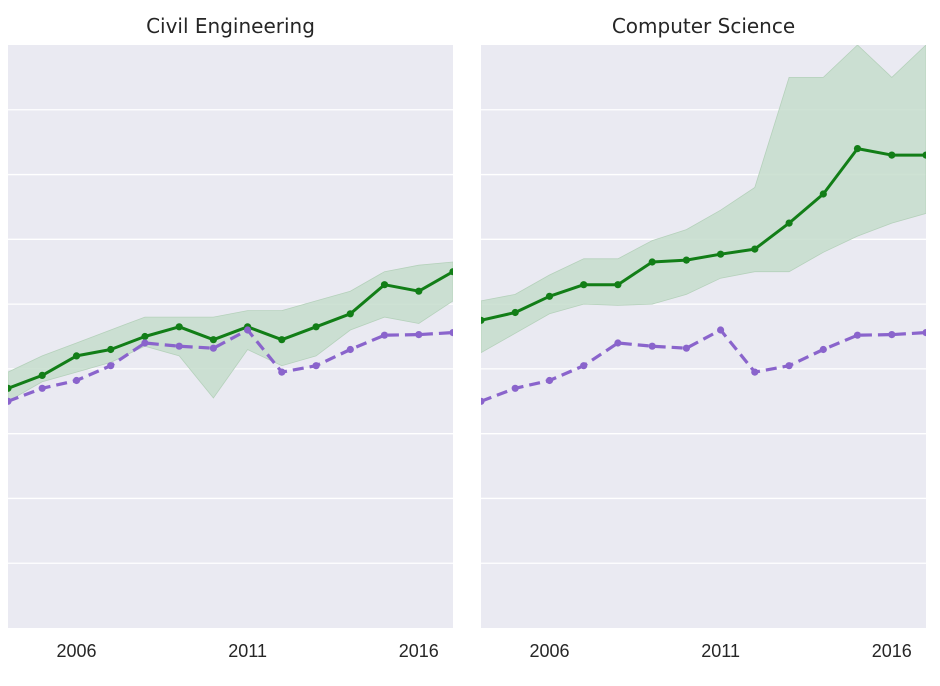 The height and width of the screenshot is (686, 940). Describe the element at coordinates (703, 26) in the screenshot. I see `panel-title-computer-science: Computer Science` at that location.